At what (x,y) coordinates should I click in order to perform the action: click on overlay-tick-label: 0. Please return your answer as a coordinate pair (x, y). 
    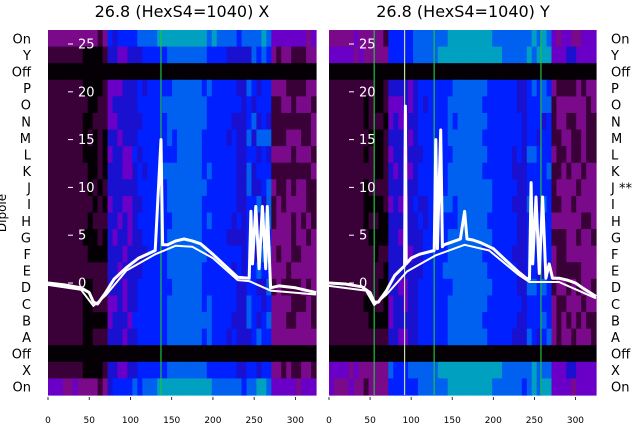
    Looking at the image, I should click on (82, 284).